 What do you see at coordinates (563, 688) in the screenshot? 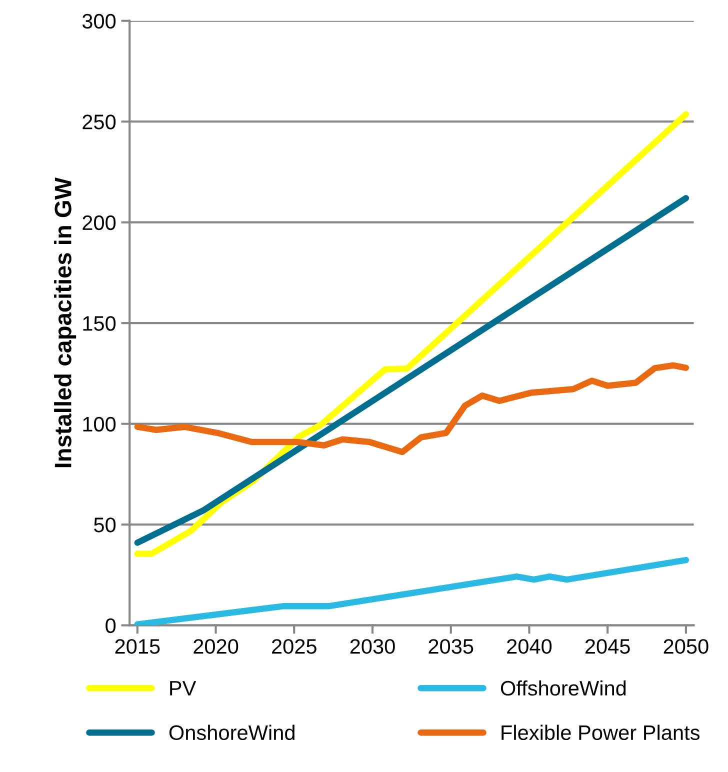
I see `legend-label: OffshoreWind` at bounding box center [563, 688].